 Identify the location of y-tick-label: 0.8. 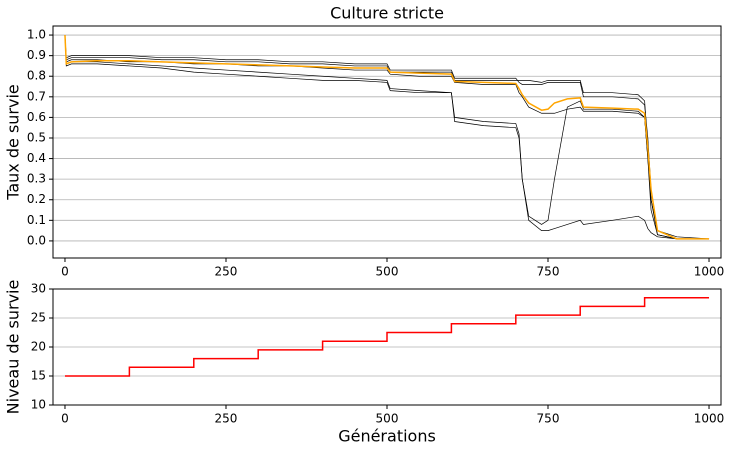
(36, 76).